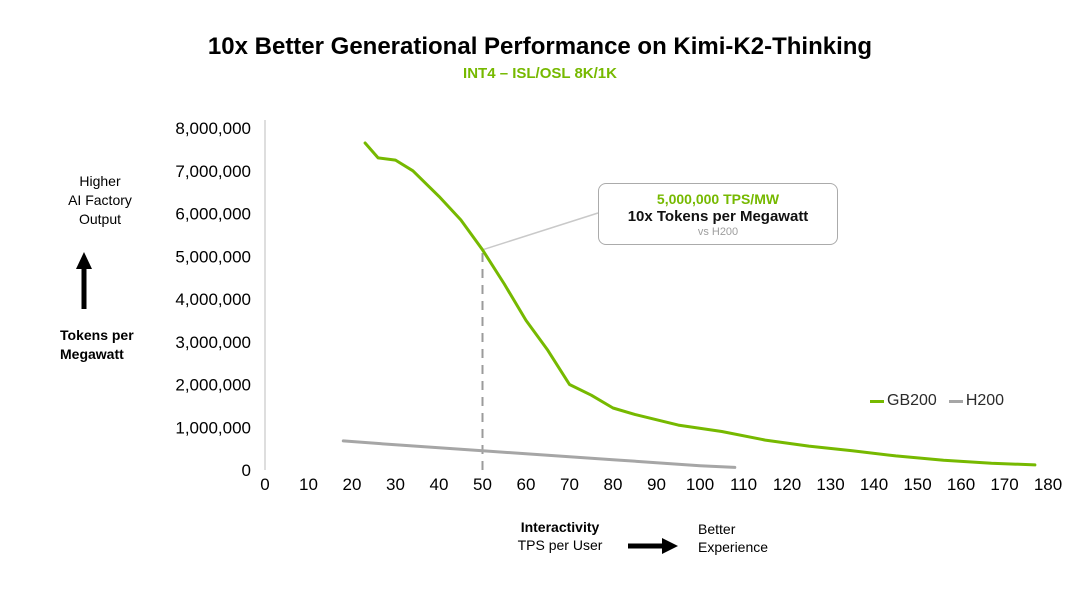  What do you see at coordinates (246, 470) in the screenshot?
I see `y-tick-label: 0` at bounding box center [246, 470].